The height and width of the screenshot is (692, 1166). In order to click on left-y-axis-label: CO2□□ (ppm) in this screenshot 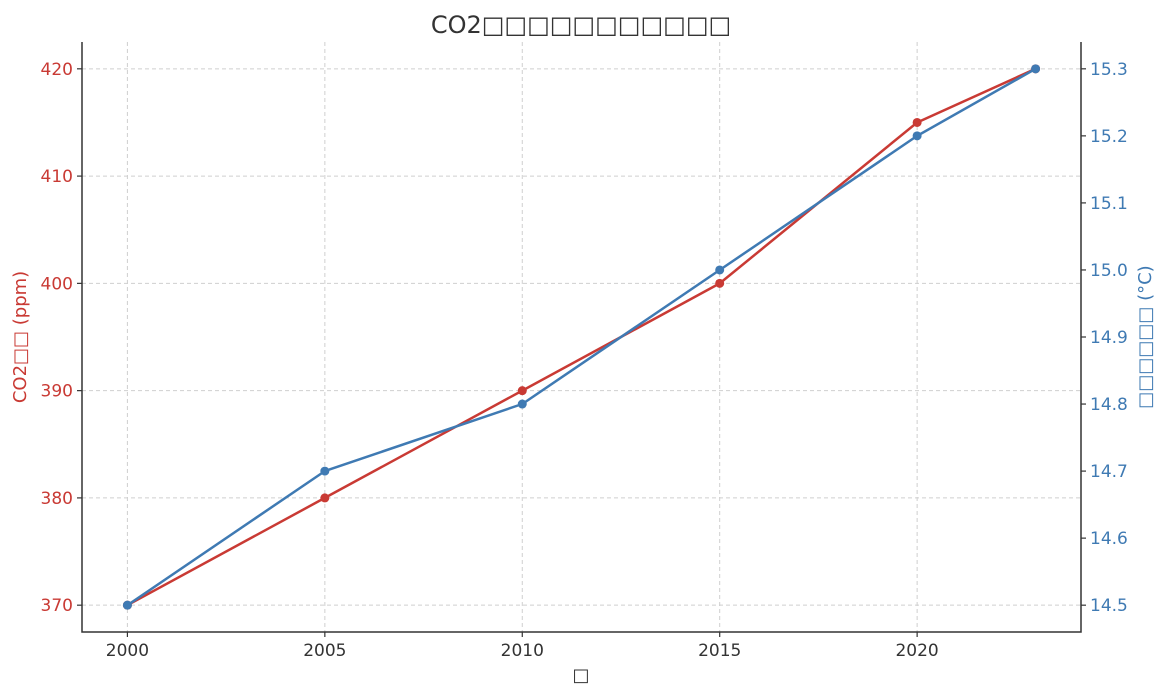, I will do `click(20, 337)`.